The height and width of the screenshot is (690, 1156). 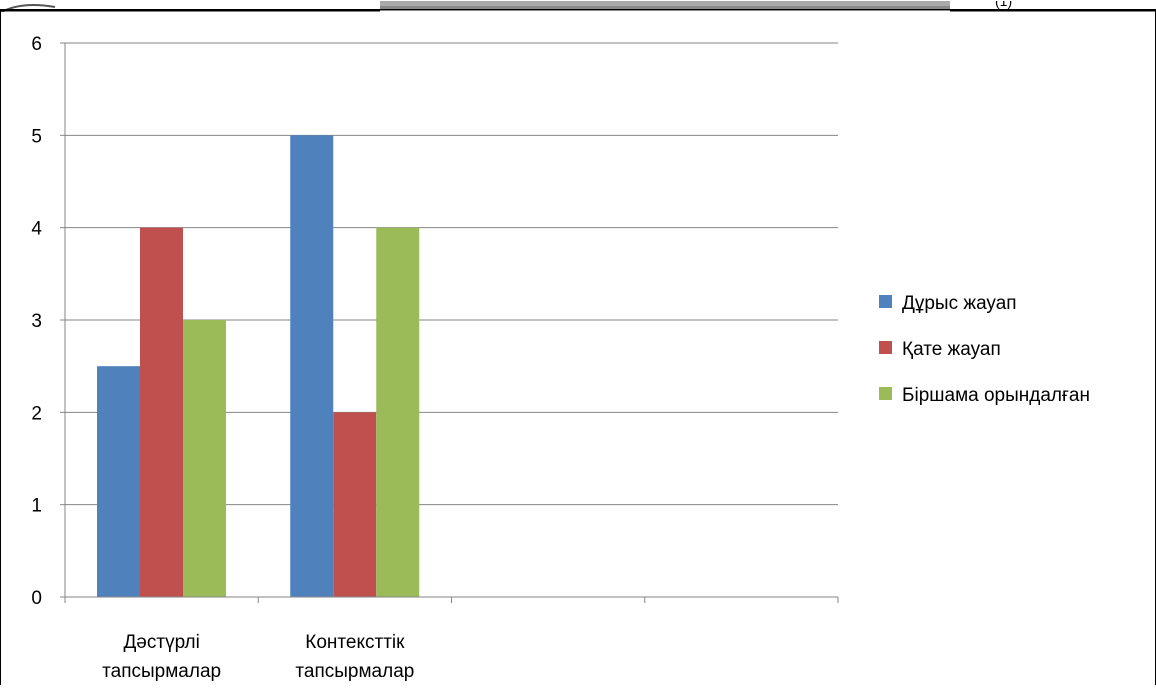 What do you see at coordinates (36, 413) in the screenshot?
I see `y-tick-label: 2` at bounding box center [36, 413].